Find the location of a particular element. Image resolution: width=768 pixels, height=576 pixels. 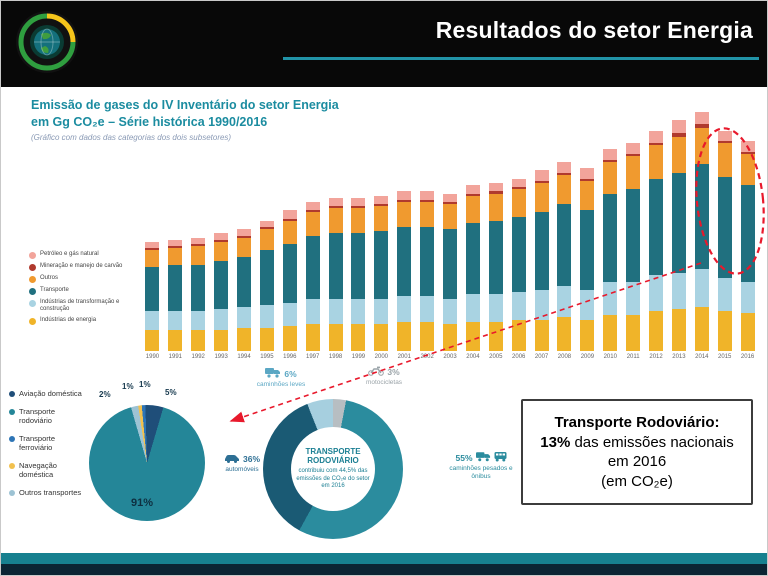

donut-center-title: TRANSPORTE RODOVIÁRIO is located at coordinates (333, 456).